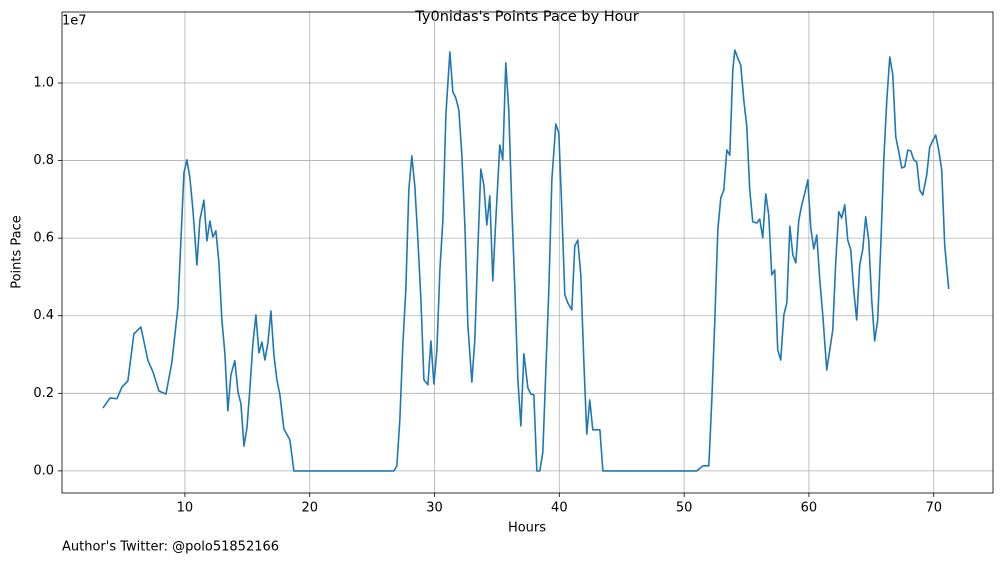 The image size is (1001, 562). I want to click on y-tick-label: 0.4, so click(43, 315).